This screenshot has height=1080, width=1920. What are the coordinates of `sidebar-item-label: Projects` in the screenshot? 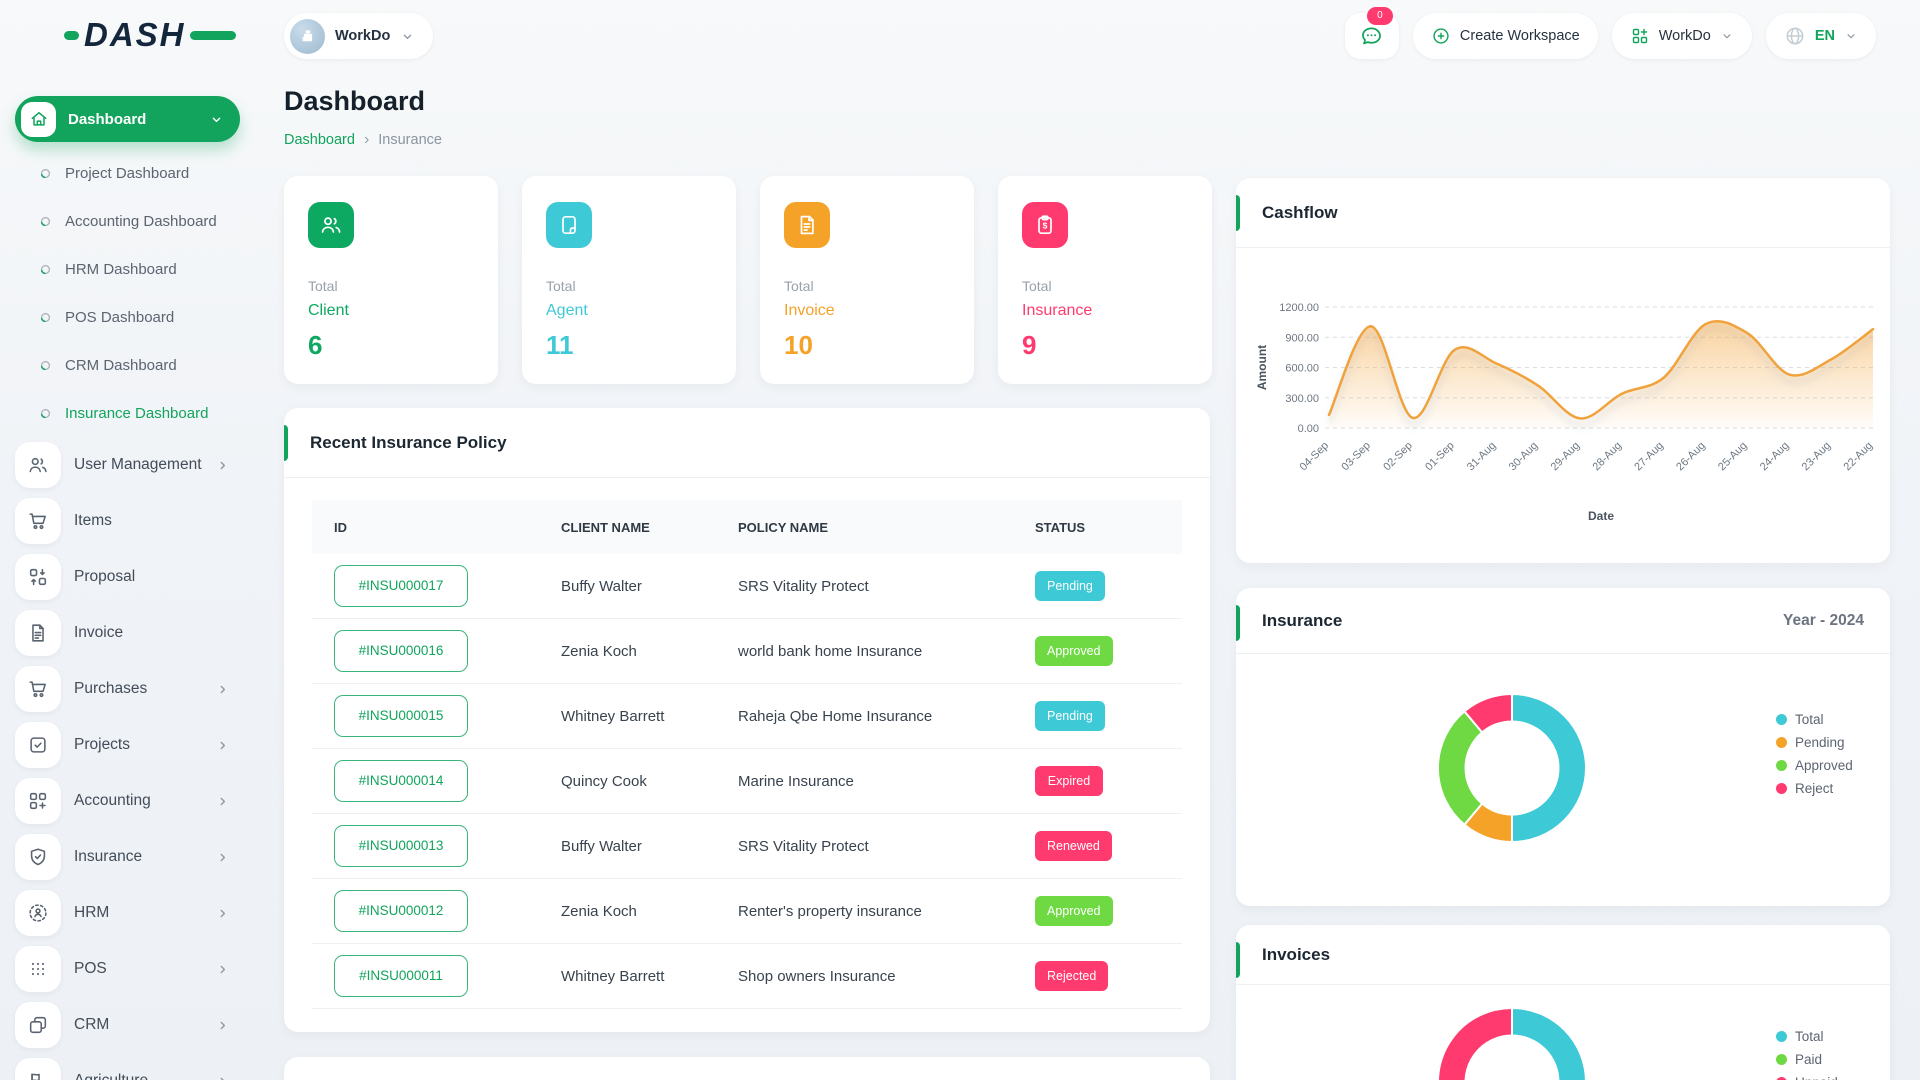 It's located at (102, 744).